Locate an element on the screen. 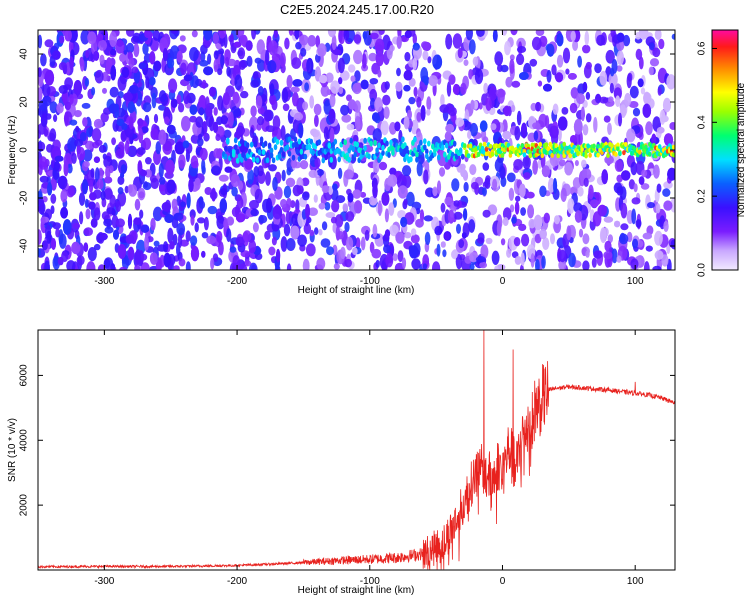 Image resolution: width=750 pixels, height=600 pixels. y-tick-label: -40 is located at coordinates (24, 245).